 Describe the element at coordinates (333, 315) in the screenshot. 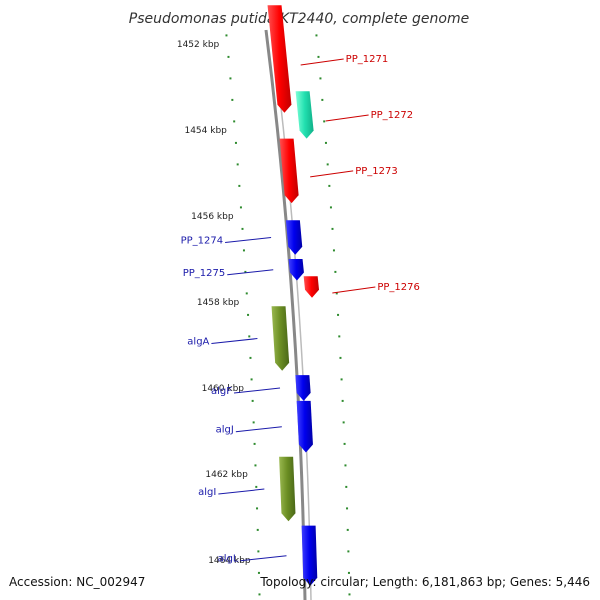

I see `scale-ticks-right` at that location.